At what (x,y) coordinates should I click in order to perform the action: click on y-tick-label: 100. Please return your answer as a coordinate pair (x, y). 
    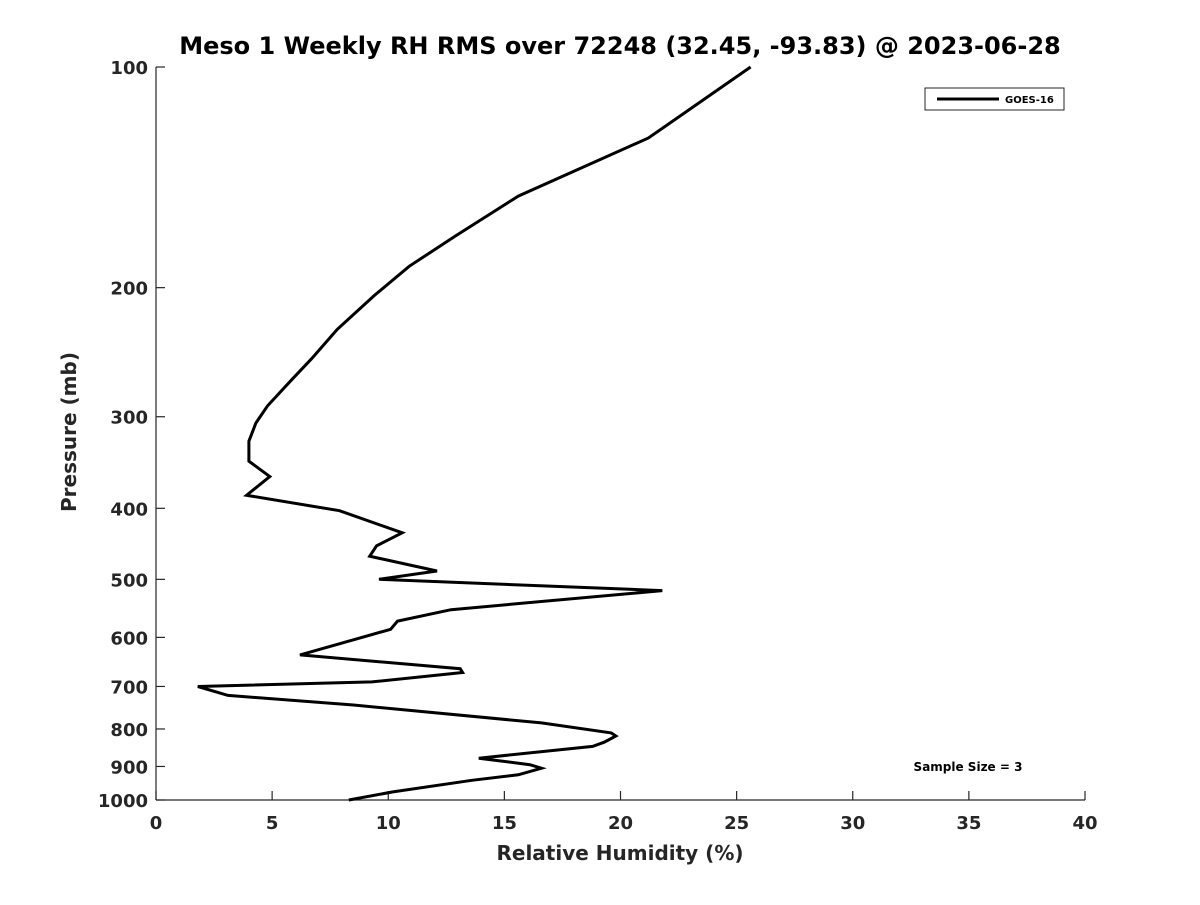
    Looking at the image, I should click on (129, 68).